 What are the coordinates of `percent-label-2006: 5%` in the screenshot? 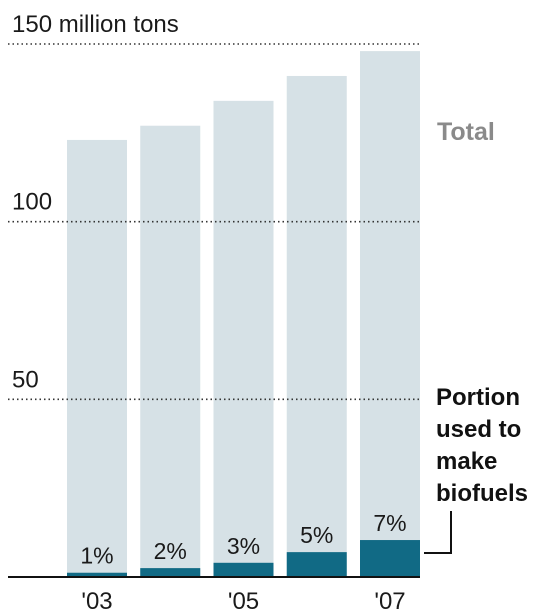 It's located at (316, 535).